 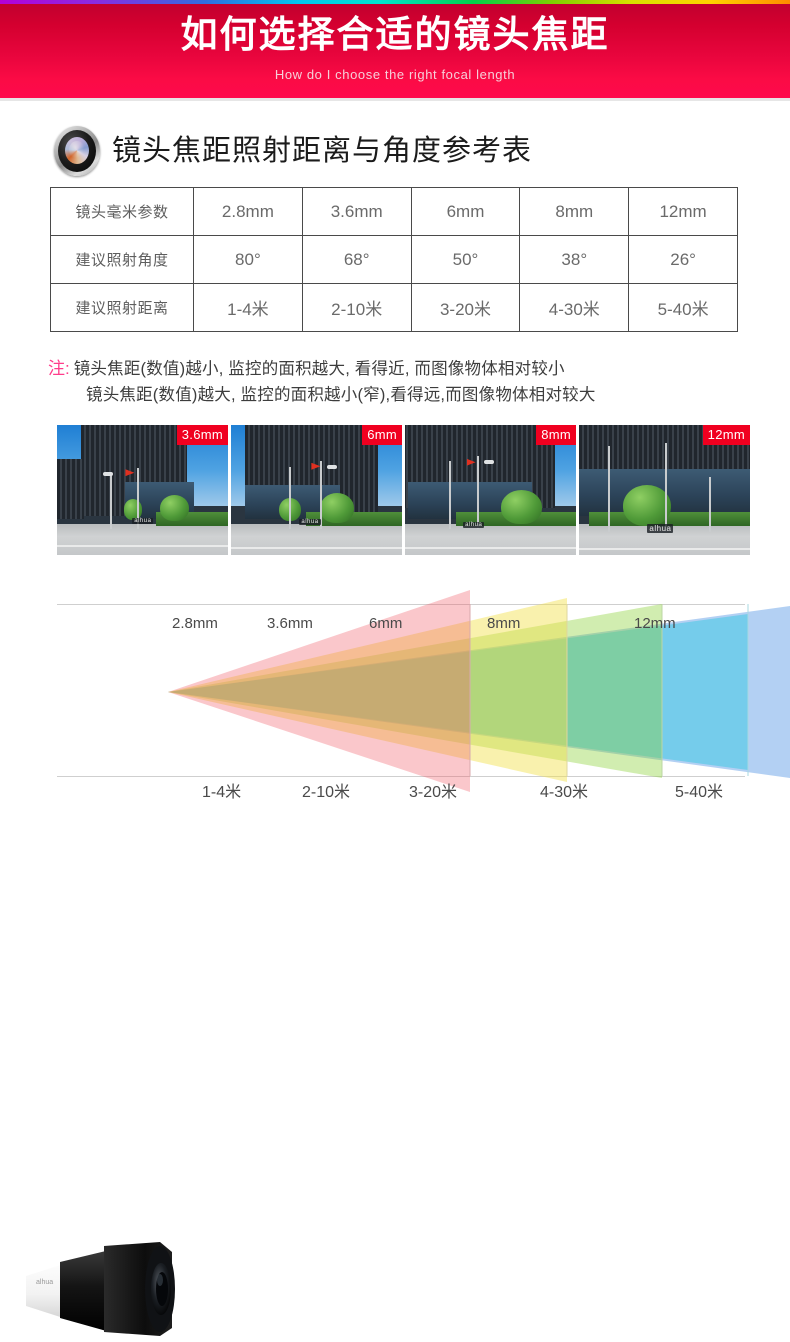 I want to click on beam-cones, so click(x=479, y=691).